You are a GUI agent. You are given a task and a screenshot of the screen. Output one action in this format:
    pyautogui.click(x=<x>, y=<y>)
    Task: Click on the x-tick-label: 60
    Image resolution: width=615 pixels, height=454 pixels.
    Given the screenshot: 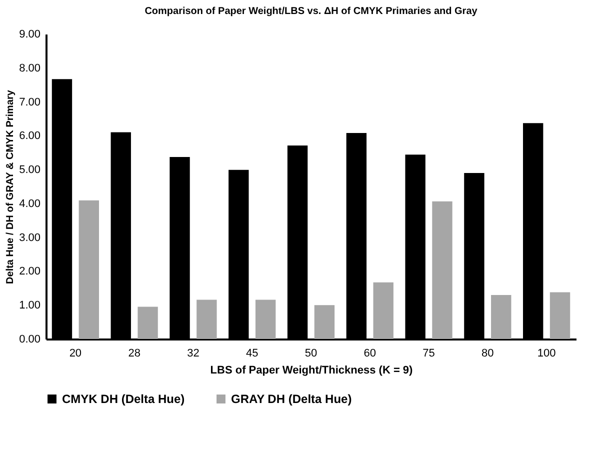 What is the action you would take?
    pyautogui.click(x=370, y=354)
    